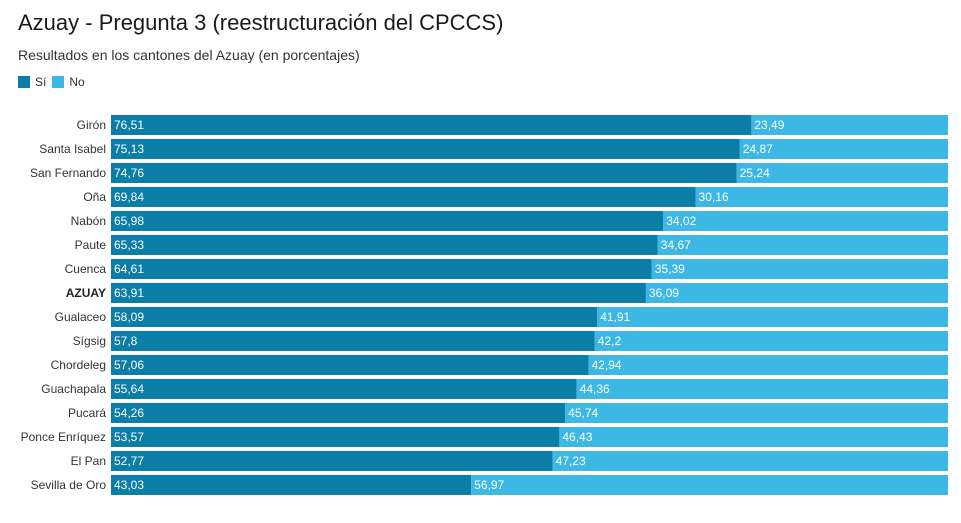  What do you see at coordinates (772, 317) in the screenshot?
I see `bar-no-gualaceo` at bounding box center [772, 317].